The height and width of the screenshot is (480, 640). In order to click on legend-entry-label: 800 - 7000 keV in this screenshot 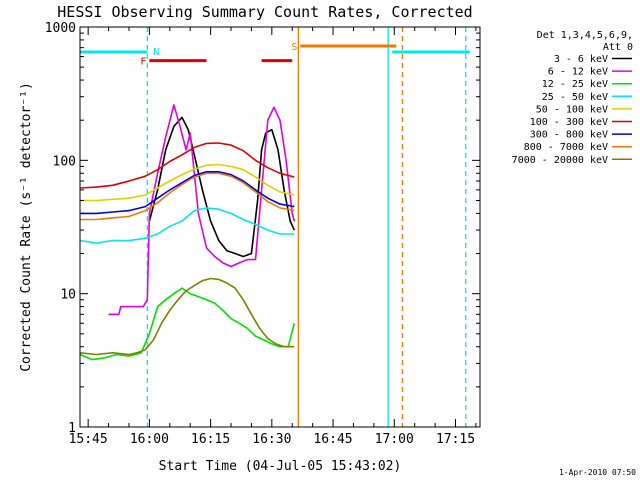, I will do `click(566, 147)`.